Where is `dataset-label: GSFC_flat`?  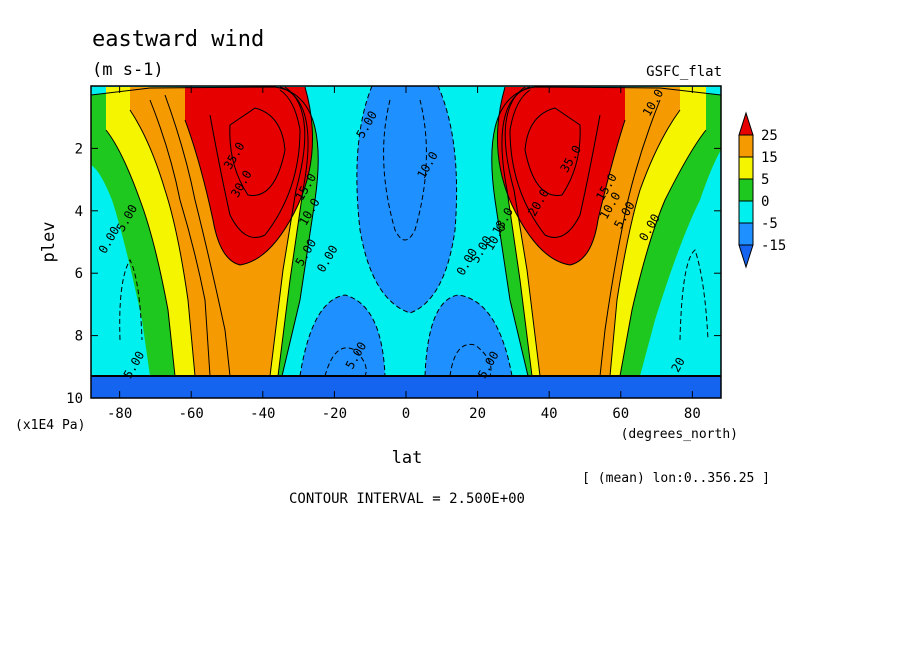
dataset-label: GSFC_flat is located at coordinates (684, 72).